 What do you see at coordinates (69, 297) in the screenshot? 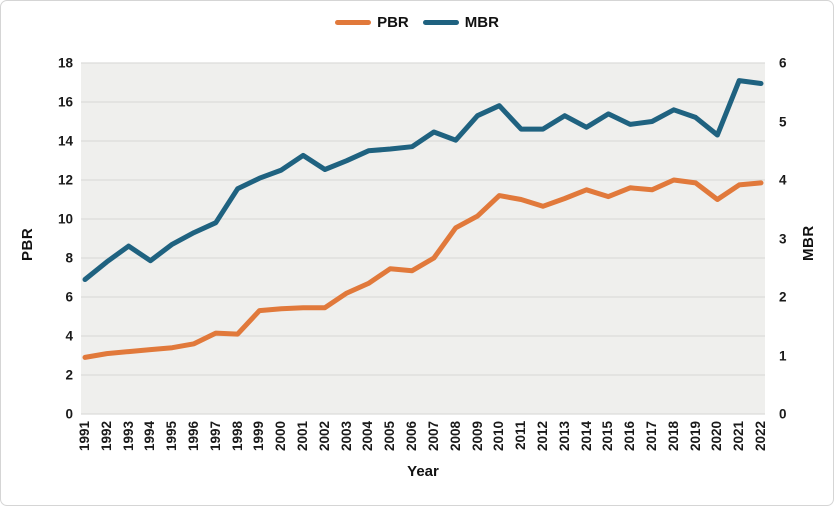
I see `left-axis-tick: 6` at bounding box center [69, 297].